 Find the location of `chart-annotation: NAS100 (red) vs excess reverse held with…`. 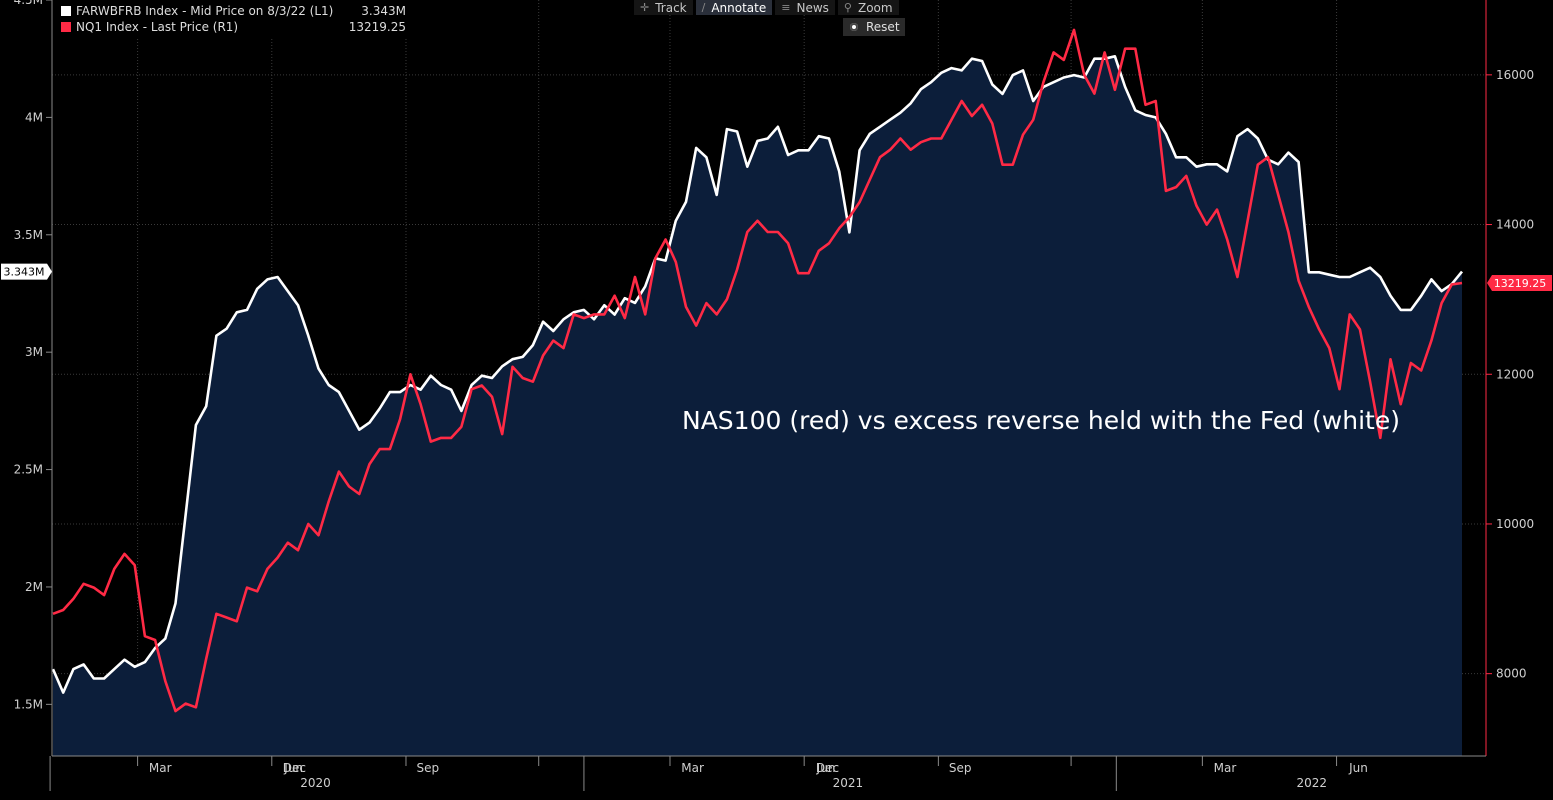

chart-annotation: NAS100 (red) vs excess reverse held with… is located at coordinates (1041, 420).